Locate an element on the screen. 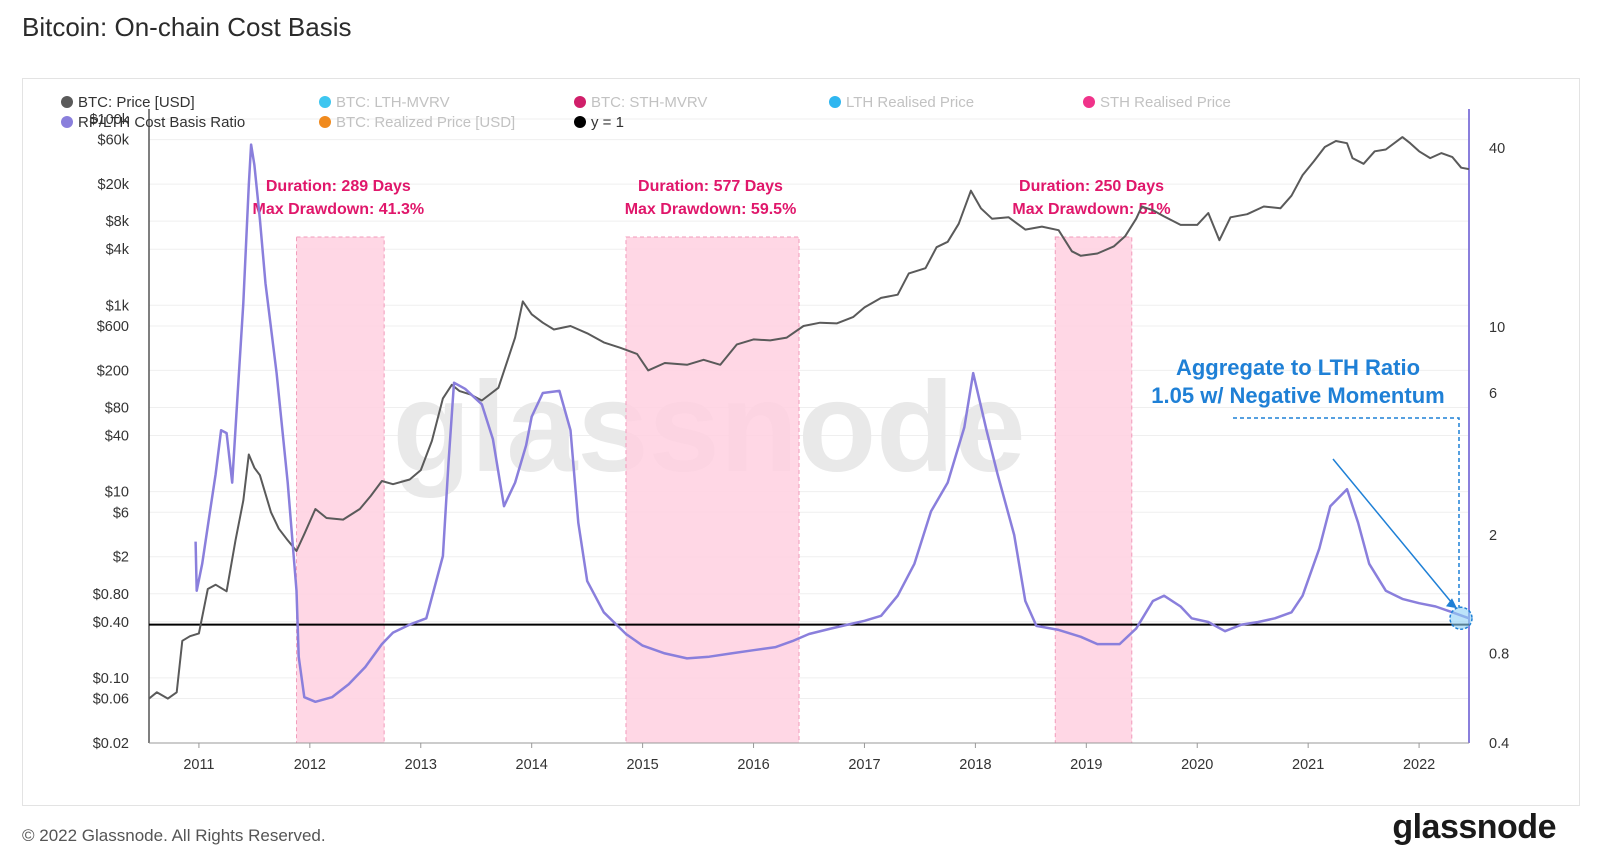 The height and width of the screenshot is (853, 1600). y-right-tick-label: 40 is located at coordinates (1497, 149).